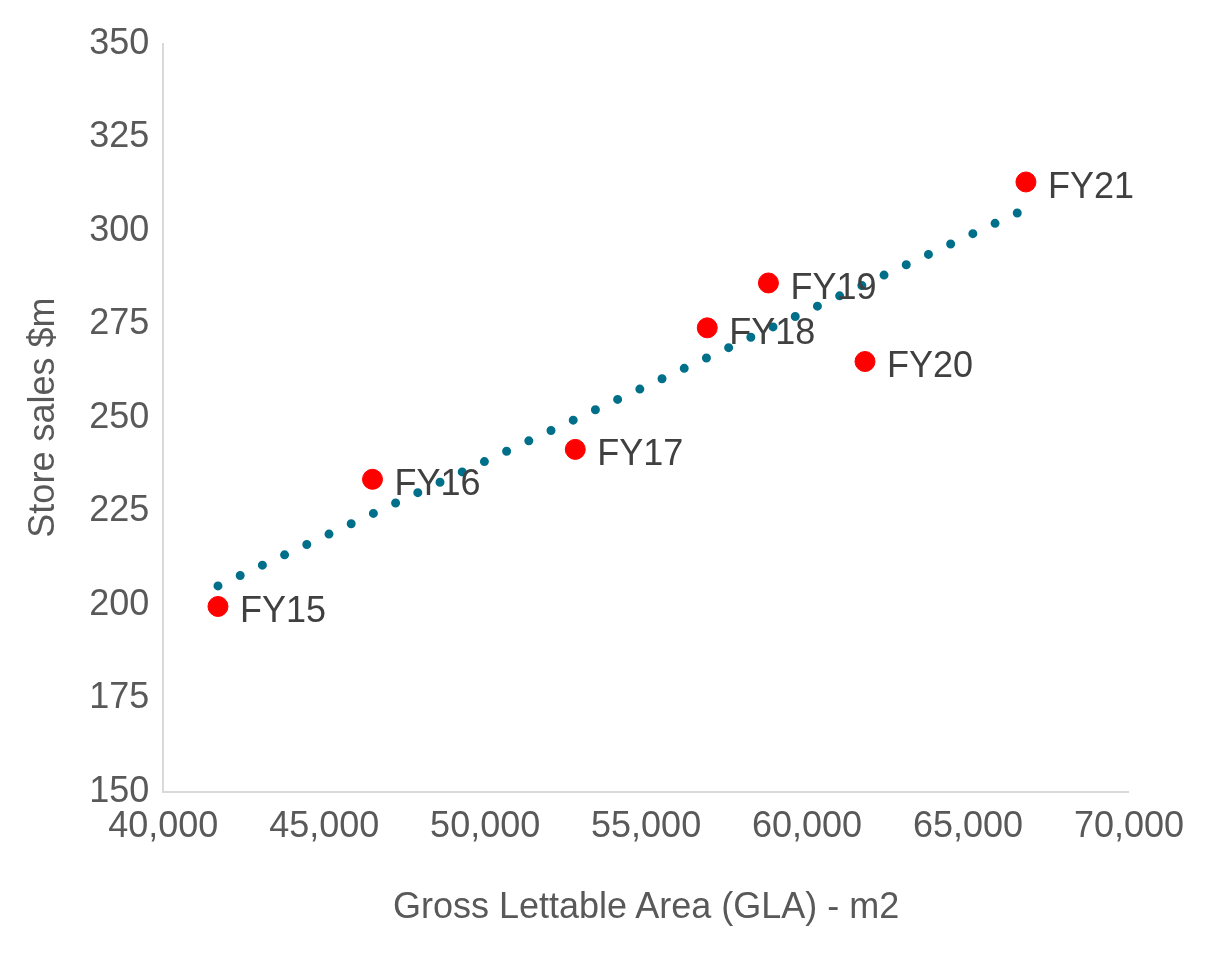 This screenshot has width=1209, height=956. What do you see at coordinates (968, 825) in the screenshot?
I see `x-tick-label: 65,000` at bounding box center [968, 825].